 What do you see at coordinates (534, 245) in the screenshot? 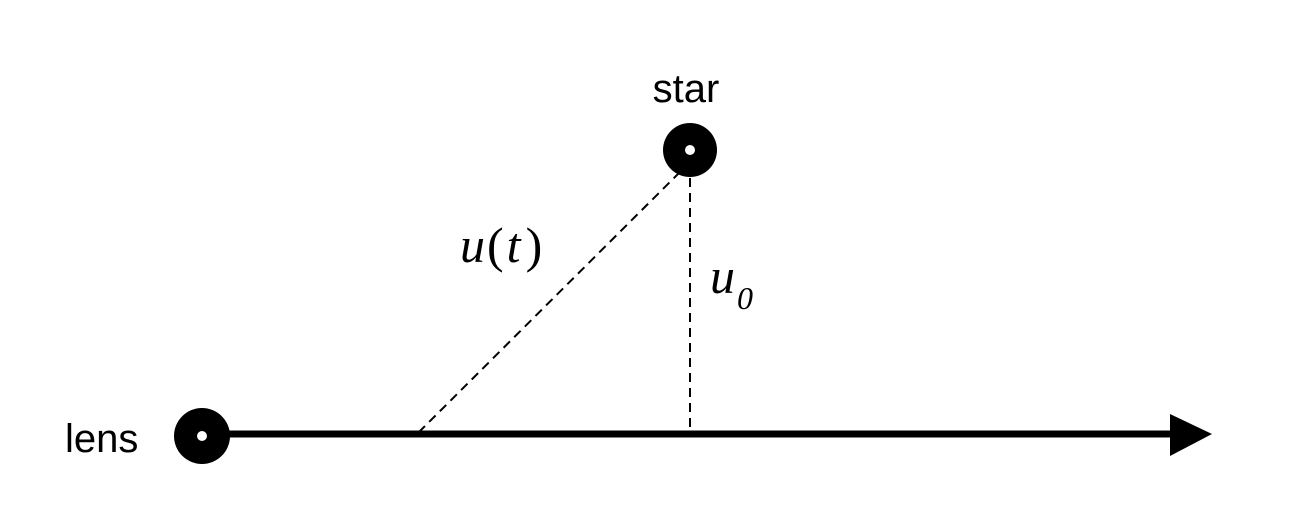
I see `ut-paren-close: )` at bounding box center [534, 245].